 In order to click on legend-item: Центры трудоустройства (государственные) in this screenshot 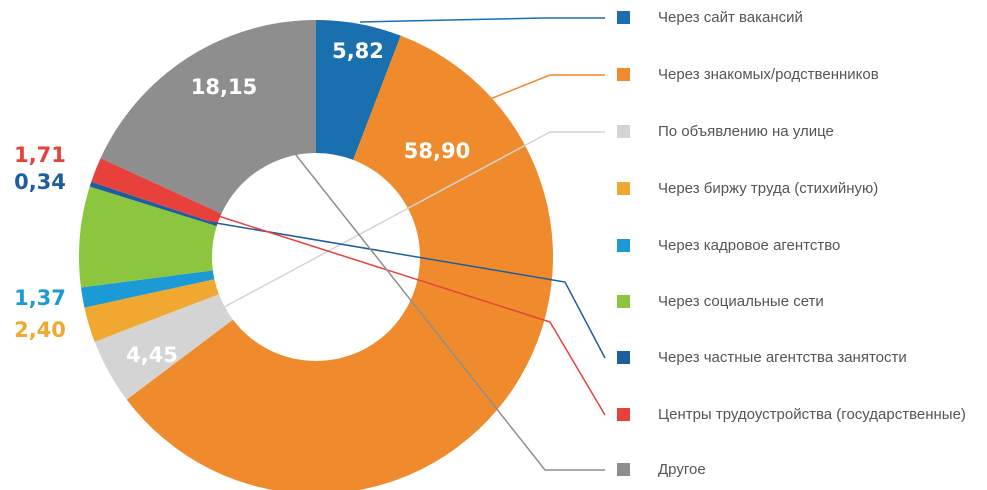, I will do `click(800, 415)`.